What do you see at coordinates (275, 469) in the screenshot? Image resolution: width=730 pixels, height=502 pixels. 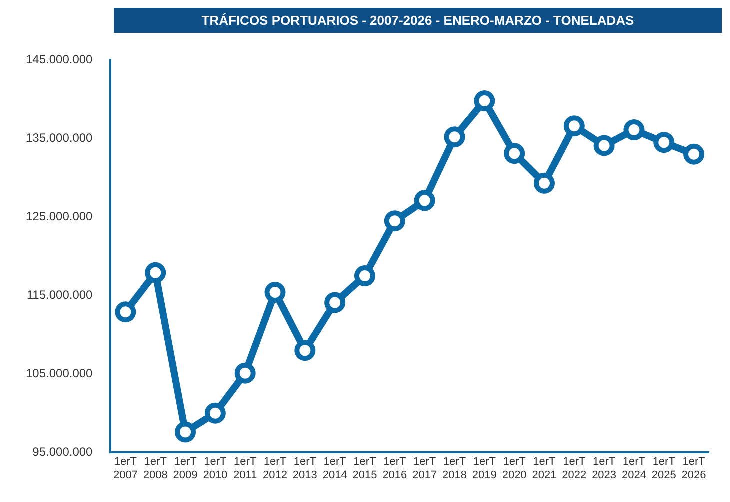 I see `x-tick-label: 1erT 2012` at bounding box center [275, 469].